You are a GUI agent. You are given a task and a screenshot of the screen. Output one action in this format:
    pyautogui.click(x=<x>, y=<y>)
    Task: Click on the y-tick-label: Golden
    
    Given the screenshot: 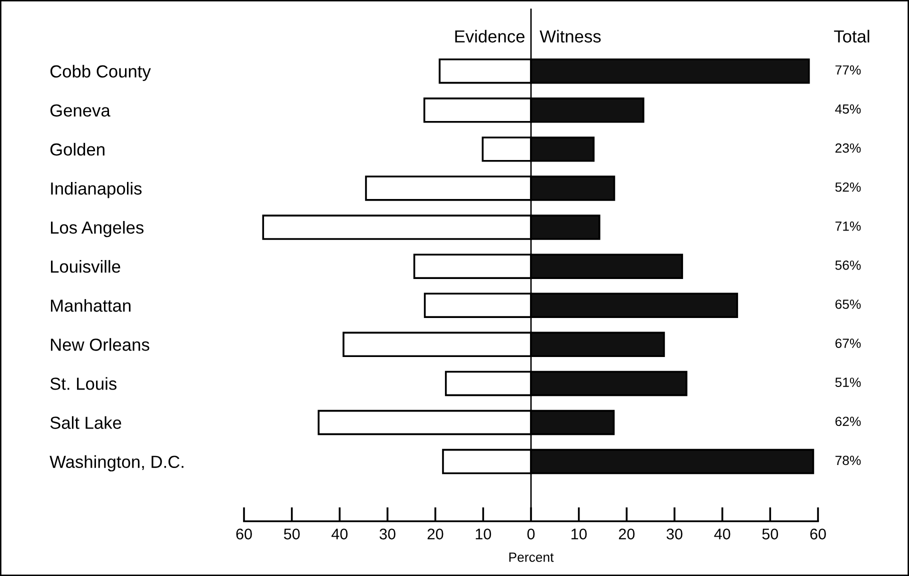 What is the action you would take?
    pyautogui.click(x=77, y=149)
    